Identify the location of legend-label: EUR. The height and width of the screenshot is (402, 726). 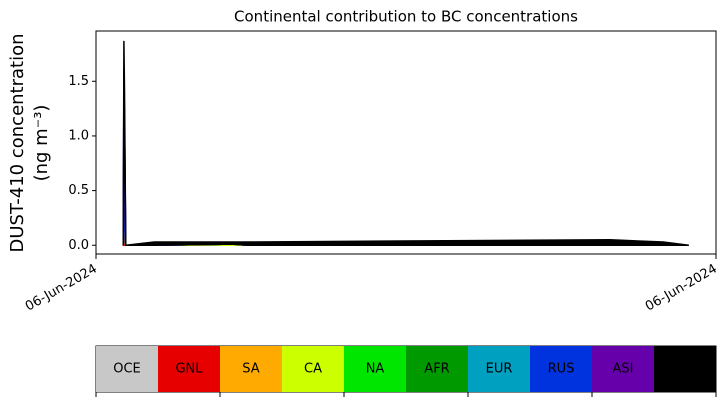
(499, 369).